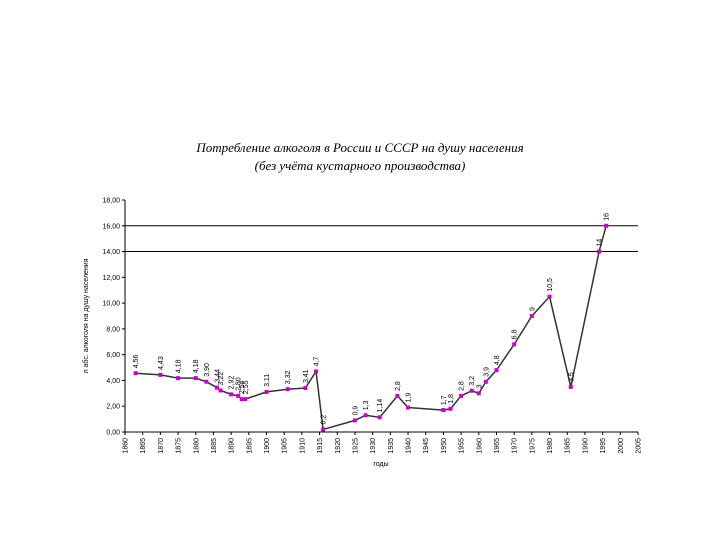 This screenshot has height=545, width=720. I want to click on y-tick-label: 18,00, so click(111, 201).